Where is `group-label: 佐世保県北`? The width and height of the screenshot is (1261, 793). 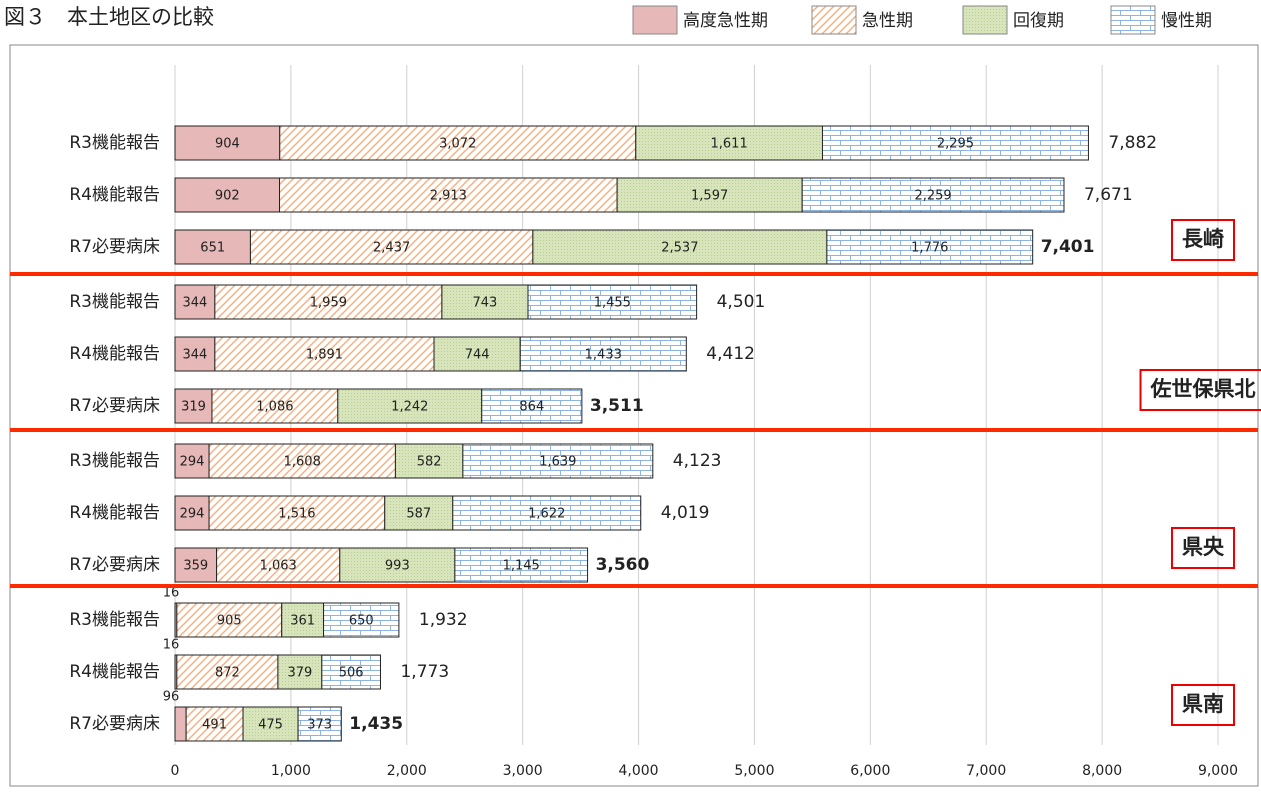 group-label: 佐世保県北 is located at coordinates (1203, 389).